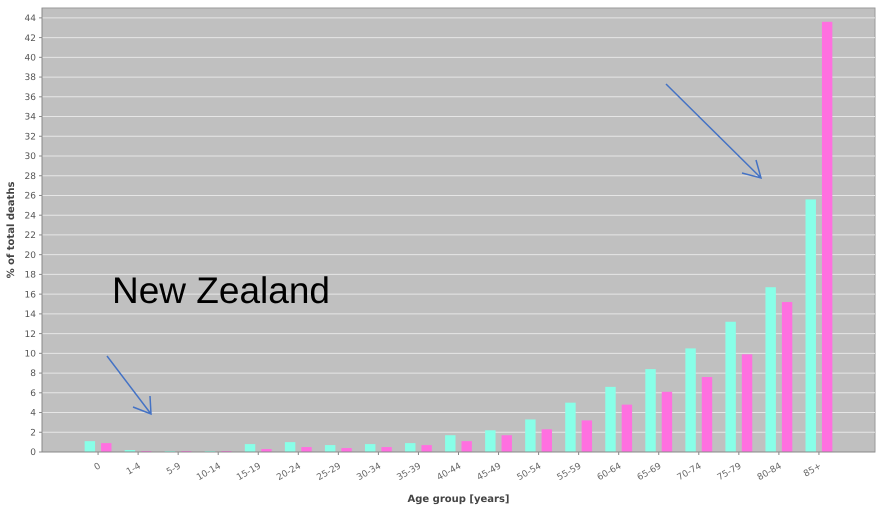 The image size is (879, 510). What do you see at coordinates (33, 393) in the screenshot?
I see `y-tick-label: 6` at bounding box center [33, 393].